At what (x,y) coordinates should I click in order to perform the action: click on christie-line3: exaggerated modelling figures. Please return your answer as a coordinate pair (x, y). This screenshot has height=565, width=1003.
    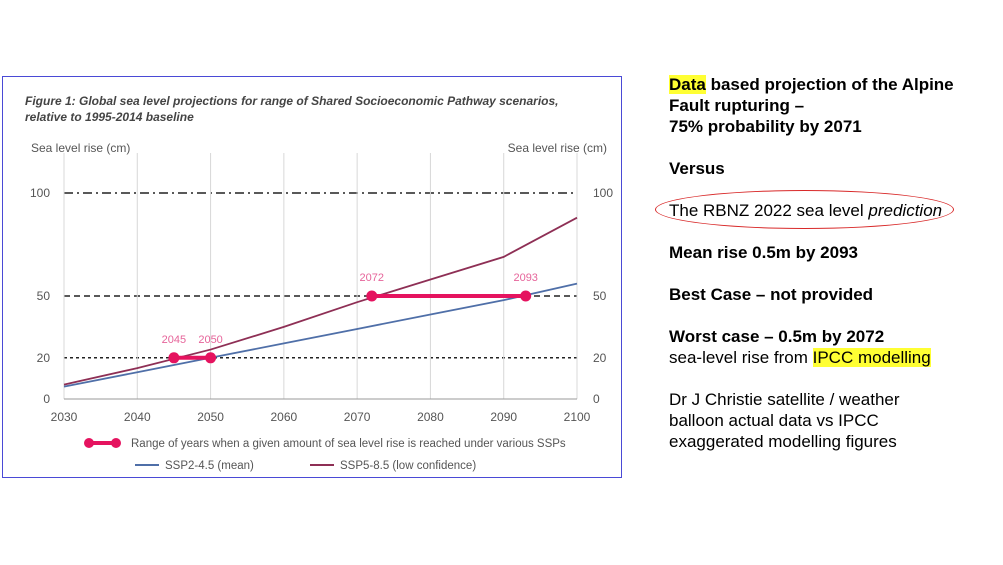
    Looking at the image, I should click on (783, 441).